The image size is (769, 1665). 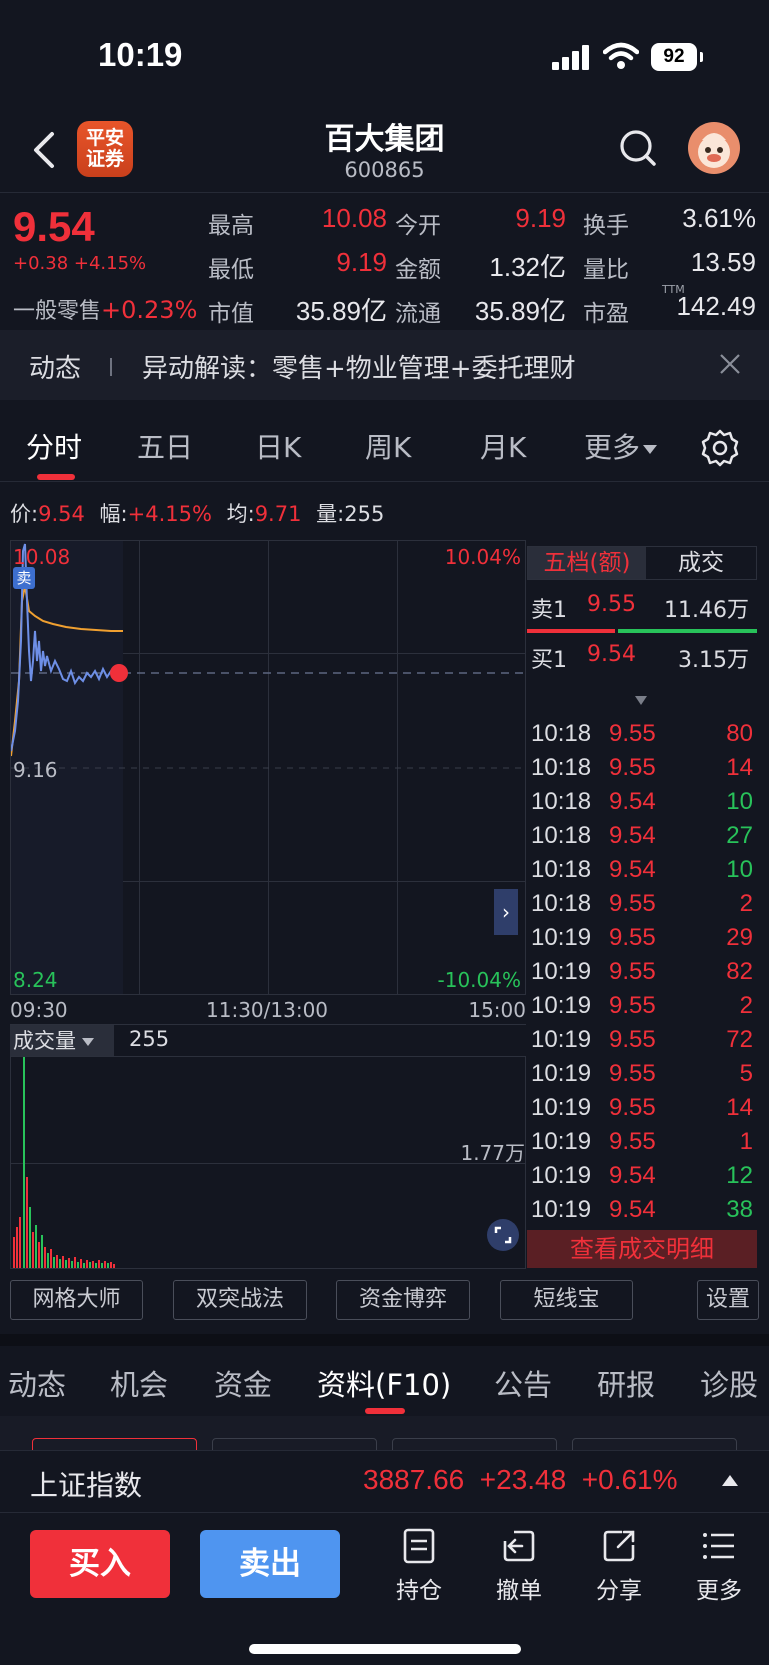 I want to click on volume-bars, so click(x=64, y=1162).